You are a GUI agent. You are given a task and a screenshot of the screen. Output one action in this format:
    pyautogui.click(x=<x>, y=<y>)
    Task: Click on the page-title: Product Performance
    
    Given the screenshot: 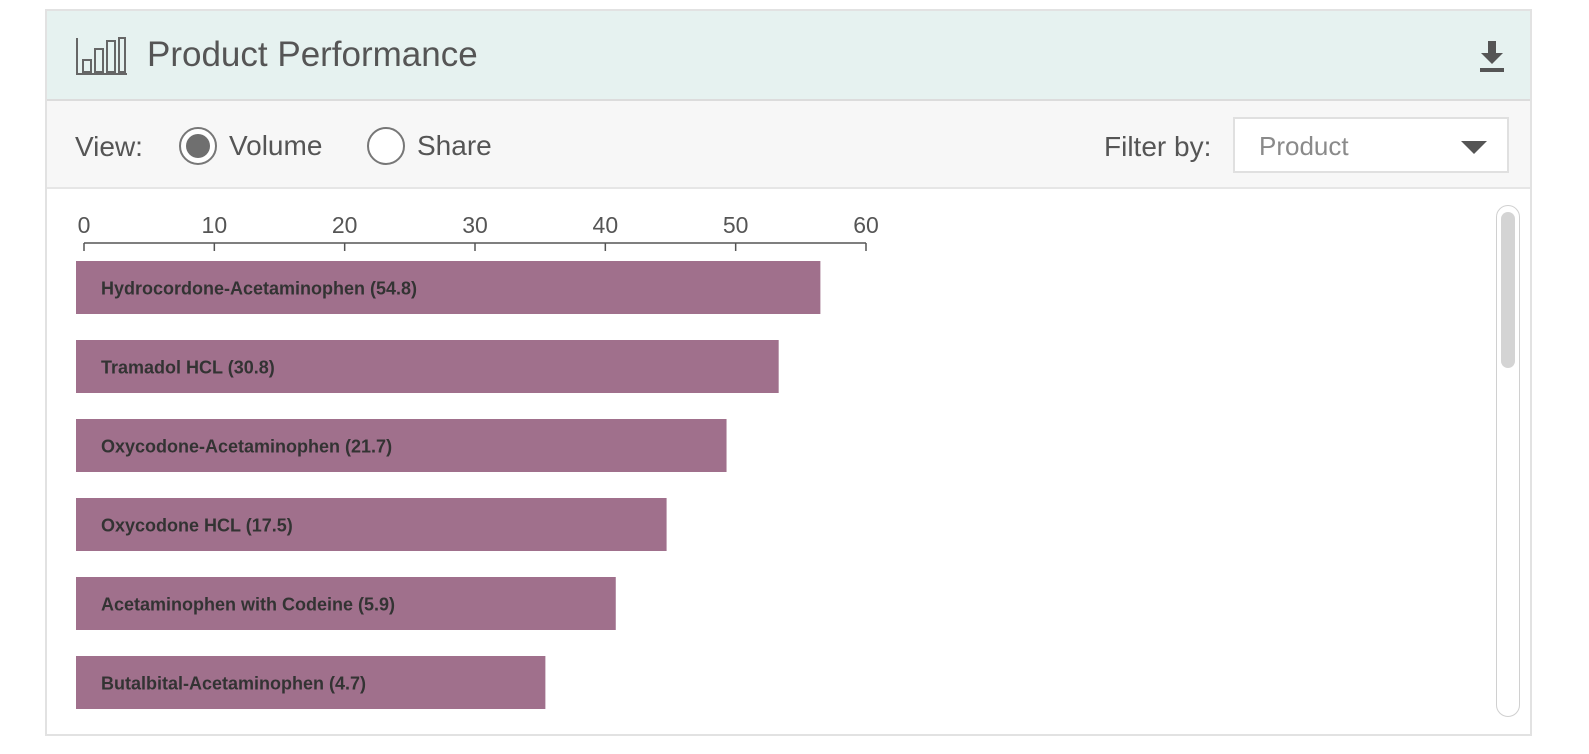 What is the action you would take?
    pyautogui.click(x=312, y=54)
    